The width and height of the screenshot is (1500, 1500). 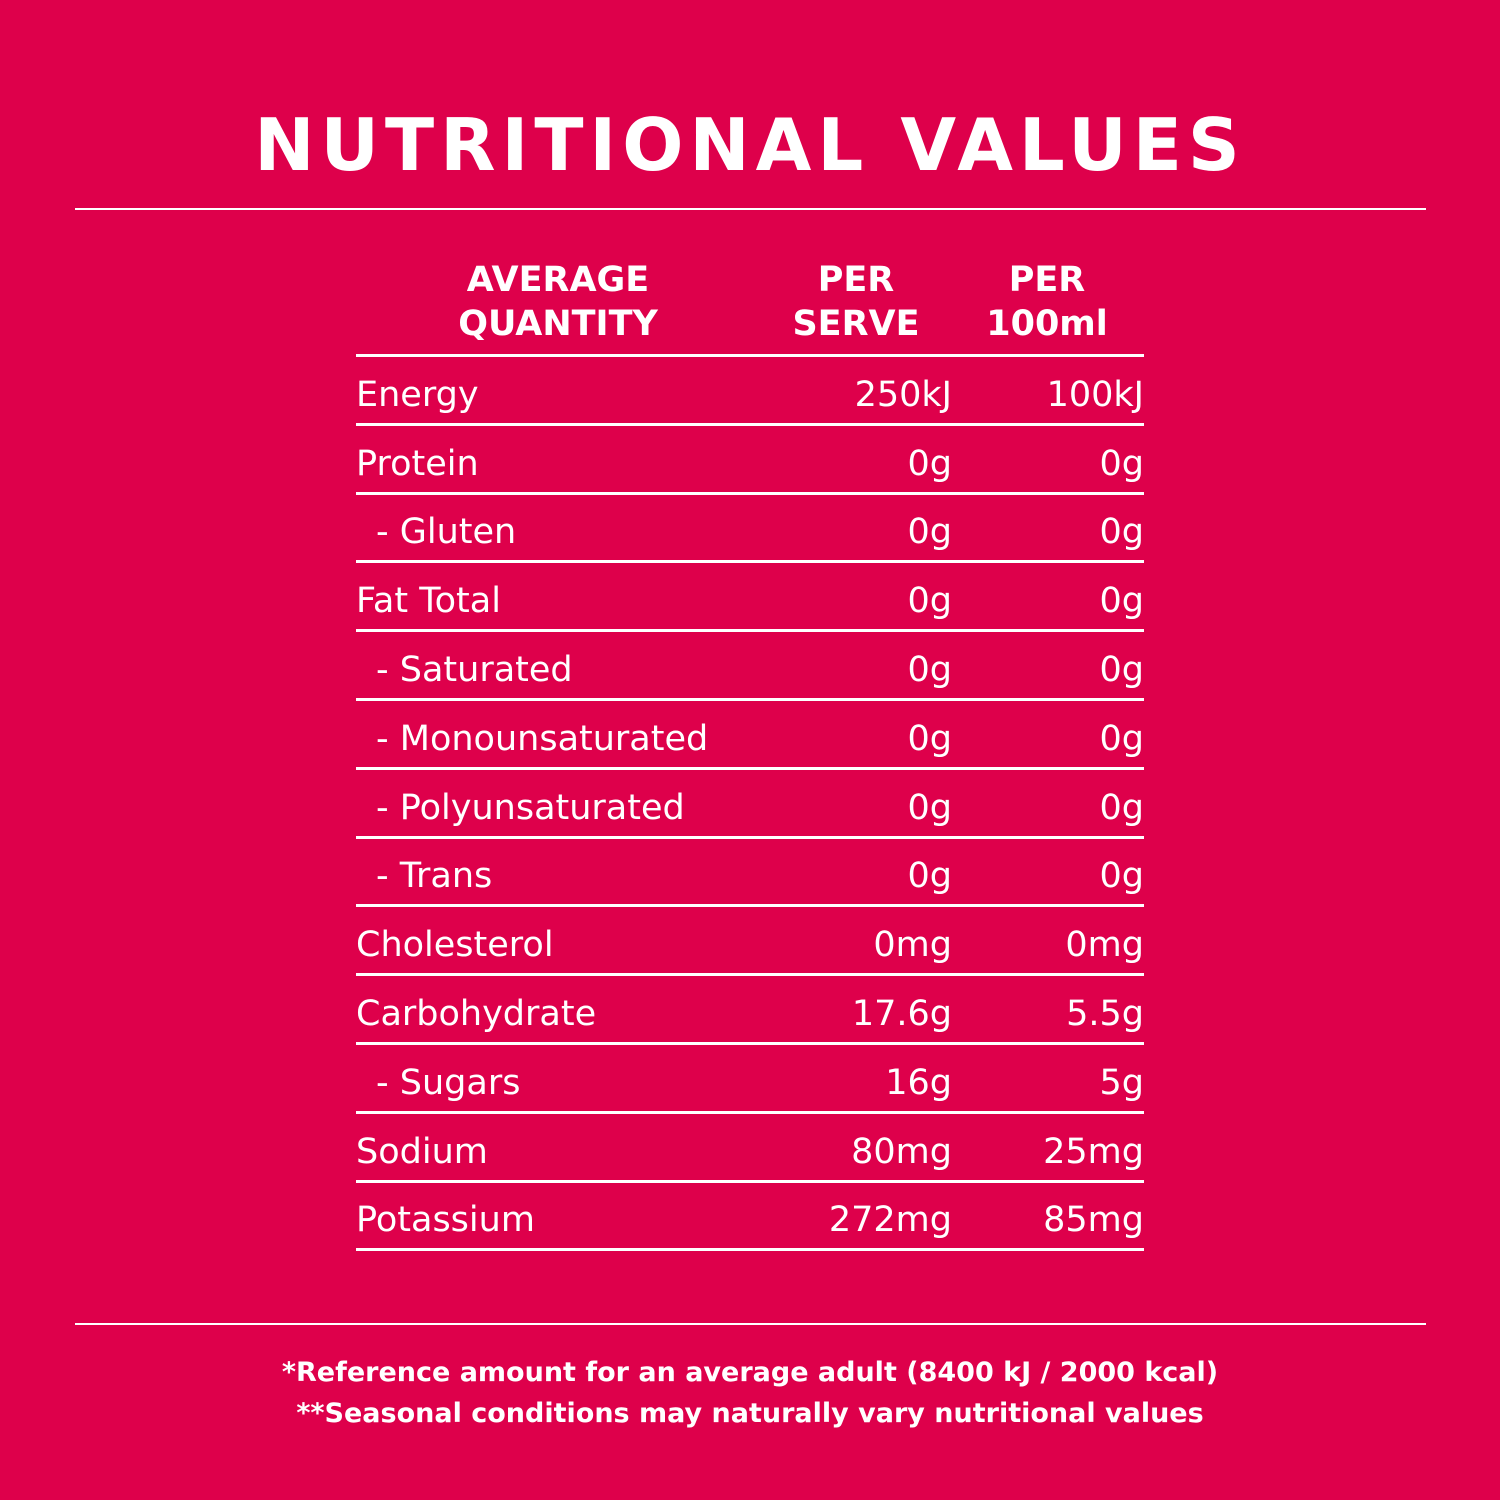 I want to click on per-100ml-value: 25mg, so click(x=1093, y=1151).